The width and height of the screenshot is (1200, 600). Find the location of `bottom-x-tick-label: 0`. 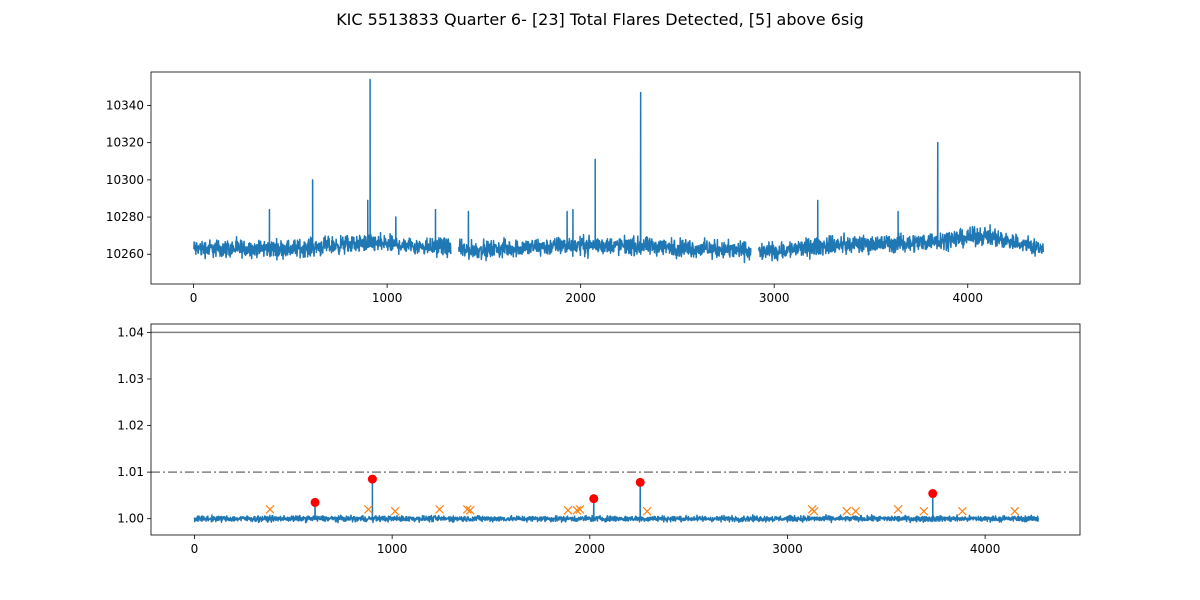

bottom-x-tick-label: 0 is located at coordinates (195, 549).